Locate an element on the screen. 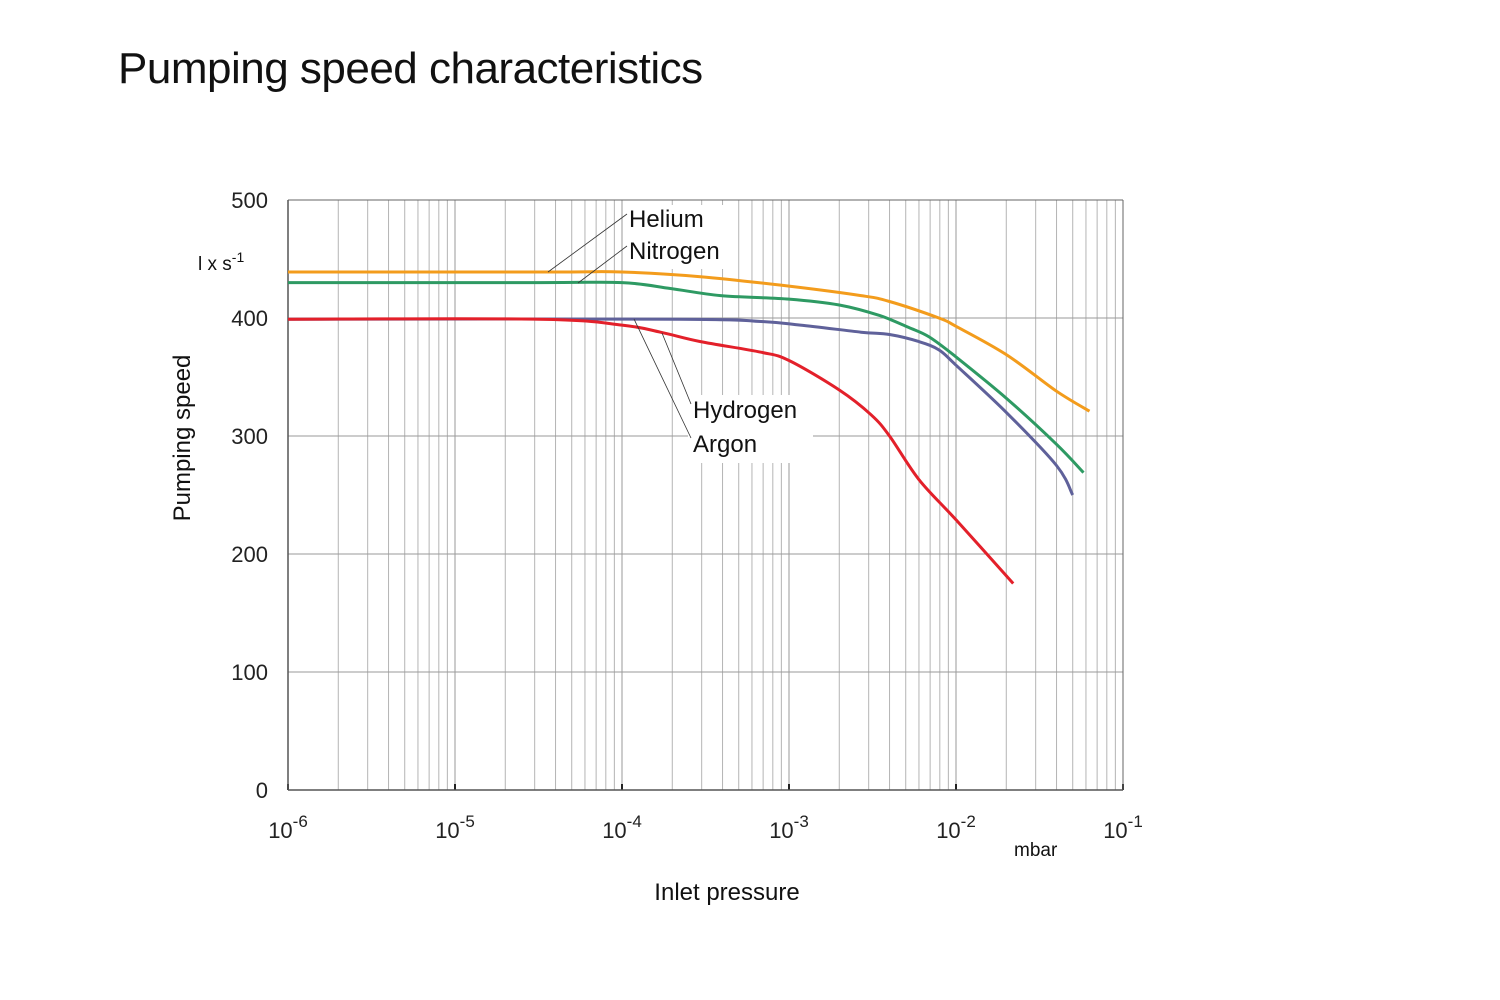 The height and width of the screenshot is (1000, 1500). y-tick-label: 400 is located at coordinates (249, 318).